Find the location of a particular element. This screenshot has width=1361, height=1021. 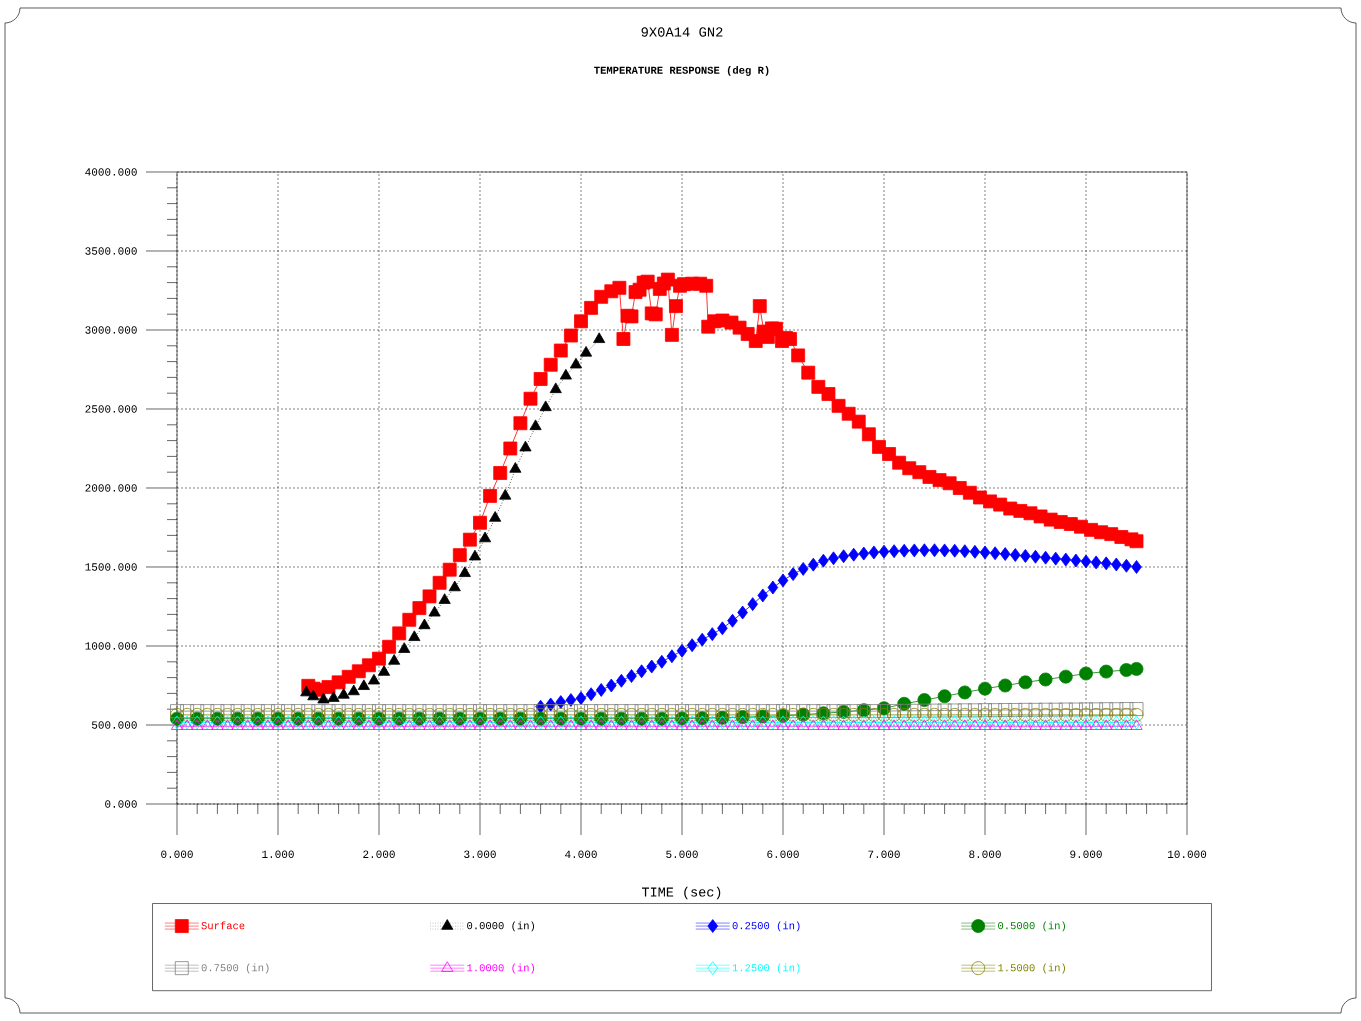

y-tick-label: 3000.000 is located at coordinates (111, 330).